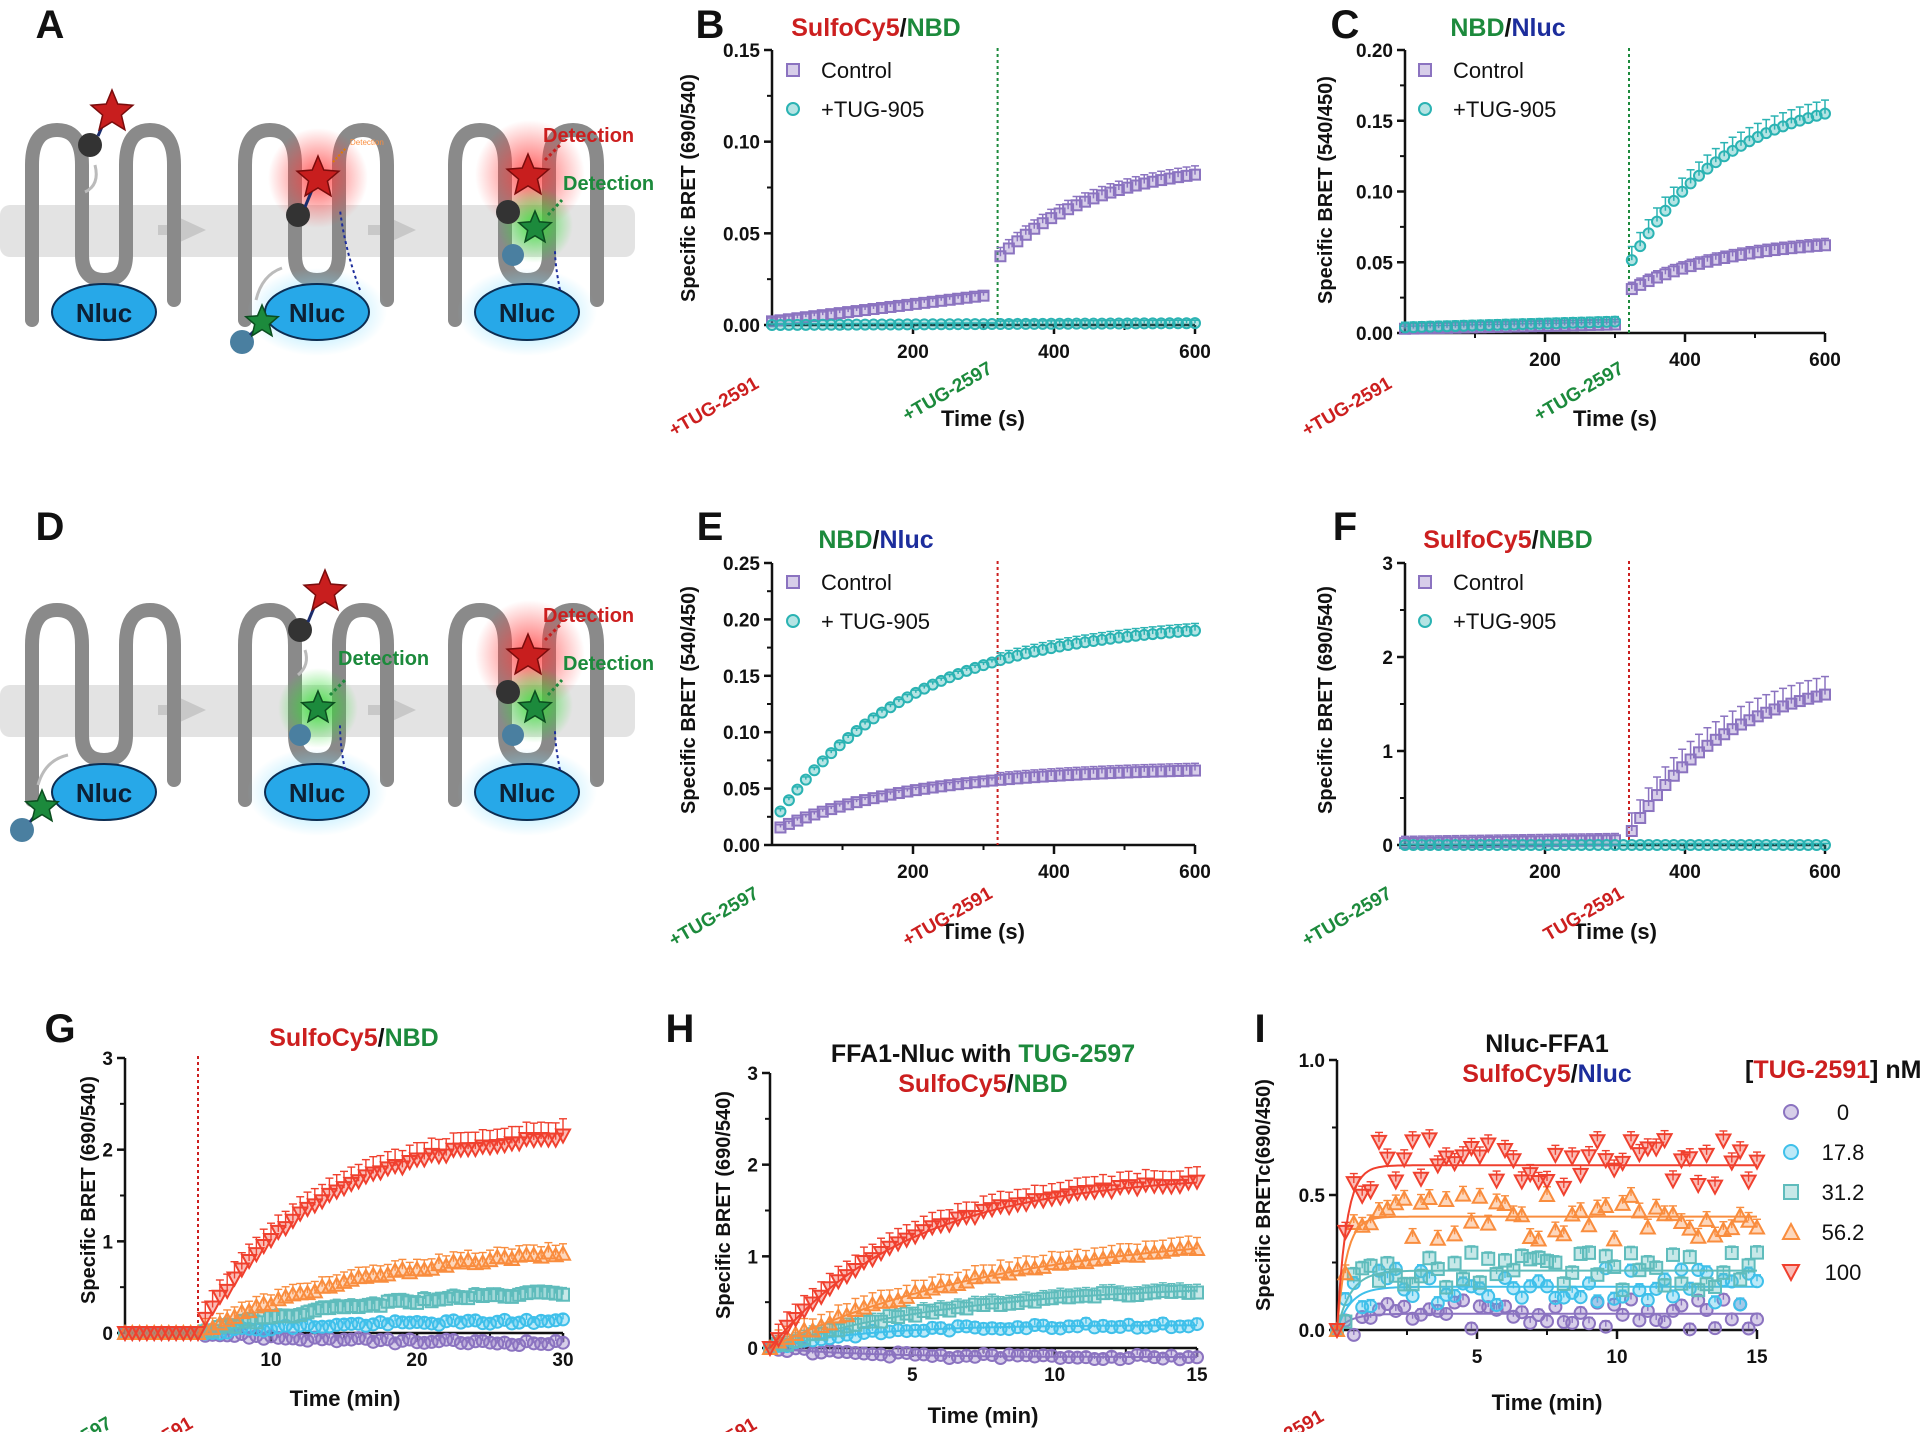  What do you see at coordinates (298, 215) in the screenshot?
I see `ligand-ball` at bounding box center [298, 215].